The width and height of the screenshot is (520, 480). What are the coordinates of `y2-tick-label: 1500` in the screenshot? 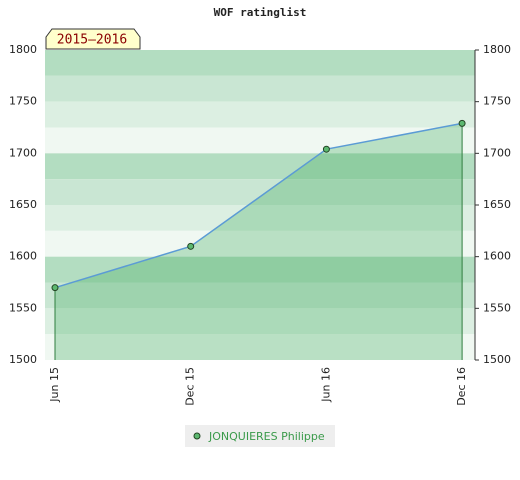 It's located at (497, 359).